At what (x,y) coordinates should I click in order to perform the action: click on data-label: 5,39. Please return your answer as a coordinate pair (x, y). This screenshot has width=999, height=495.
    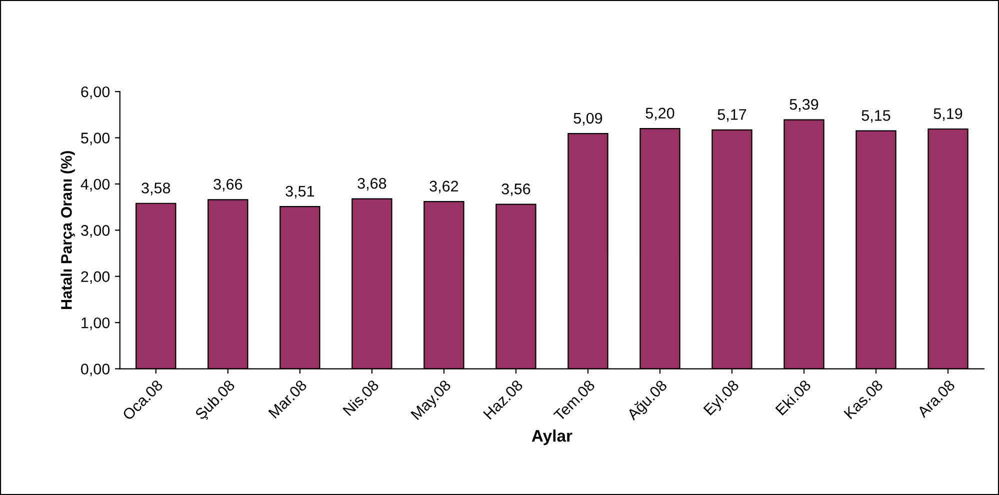
    Looking at the image, I should click on (804, 105).